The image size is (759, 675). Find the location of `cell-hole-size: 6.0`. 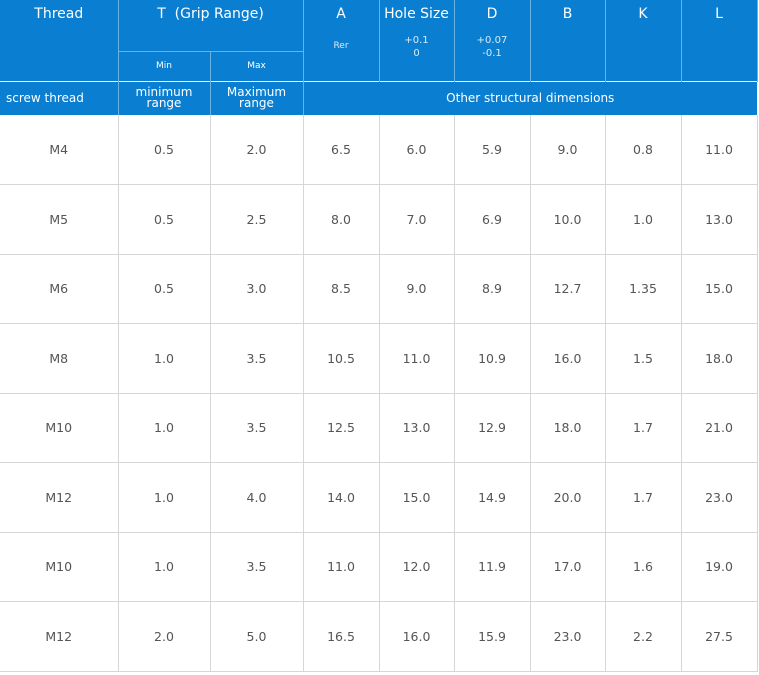

cell-hole-size: 6.0 is located at coordinates (416, 150).